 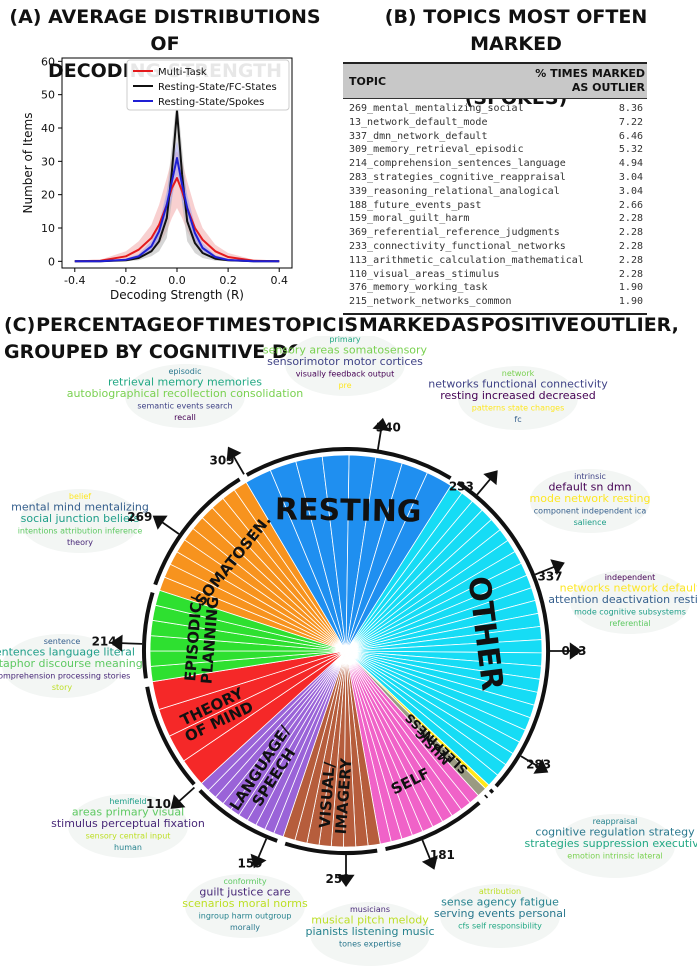 What do you see at coordinates (418, 288) in the screenshot?
I see `topic-cell: 376_memory_working_task` at bounding box center [418, 288].